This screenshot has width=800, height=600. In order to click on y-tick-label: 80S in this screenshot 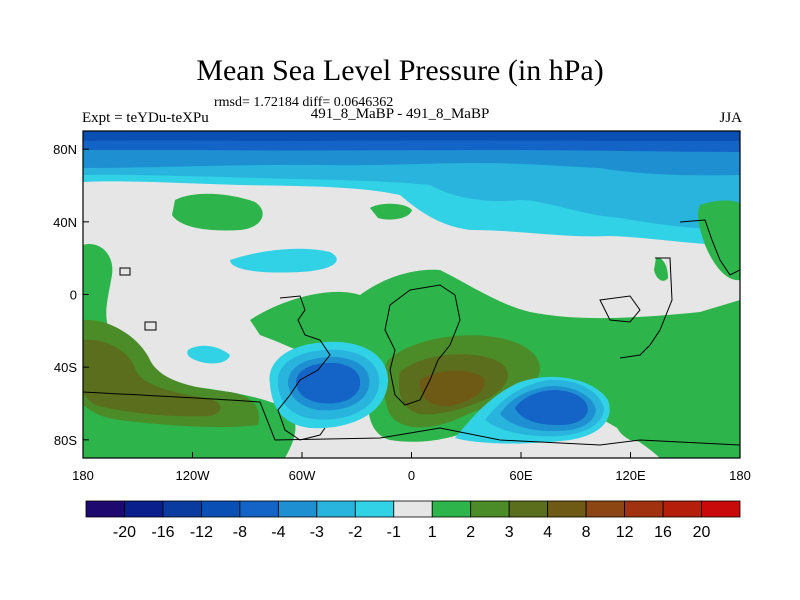, I will do `click(65, 440)`.